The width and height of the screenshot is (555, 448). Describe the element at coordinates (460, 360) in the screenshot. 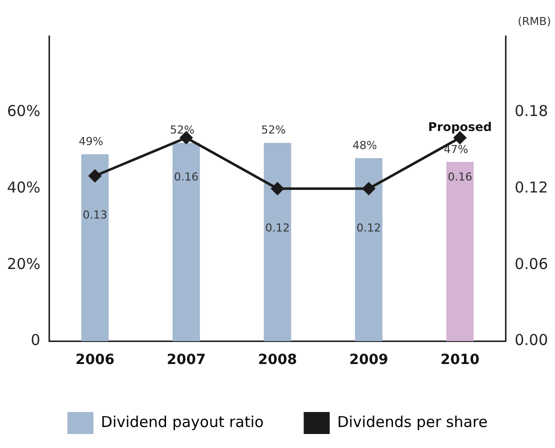

I see `x-tick-label: 2010` at that location.